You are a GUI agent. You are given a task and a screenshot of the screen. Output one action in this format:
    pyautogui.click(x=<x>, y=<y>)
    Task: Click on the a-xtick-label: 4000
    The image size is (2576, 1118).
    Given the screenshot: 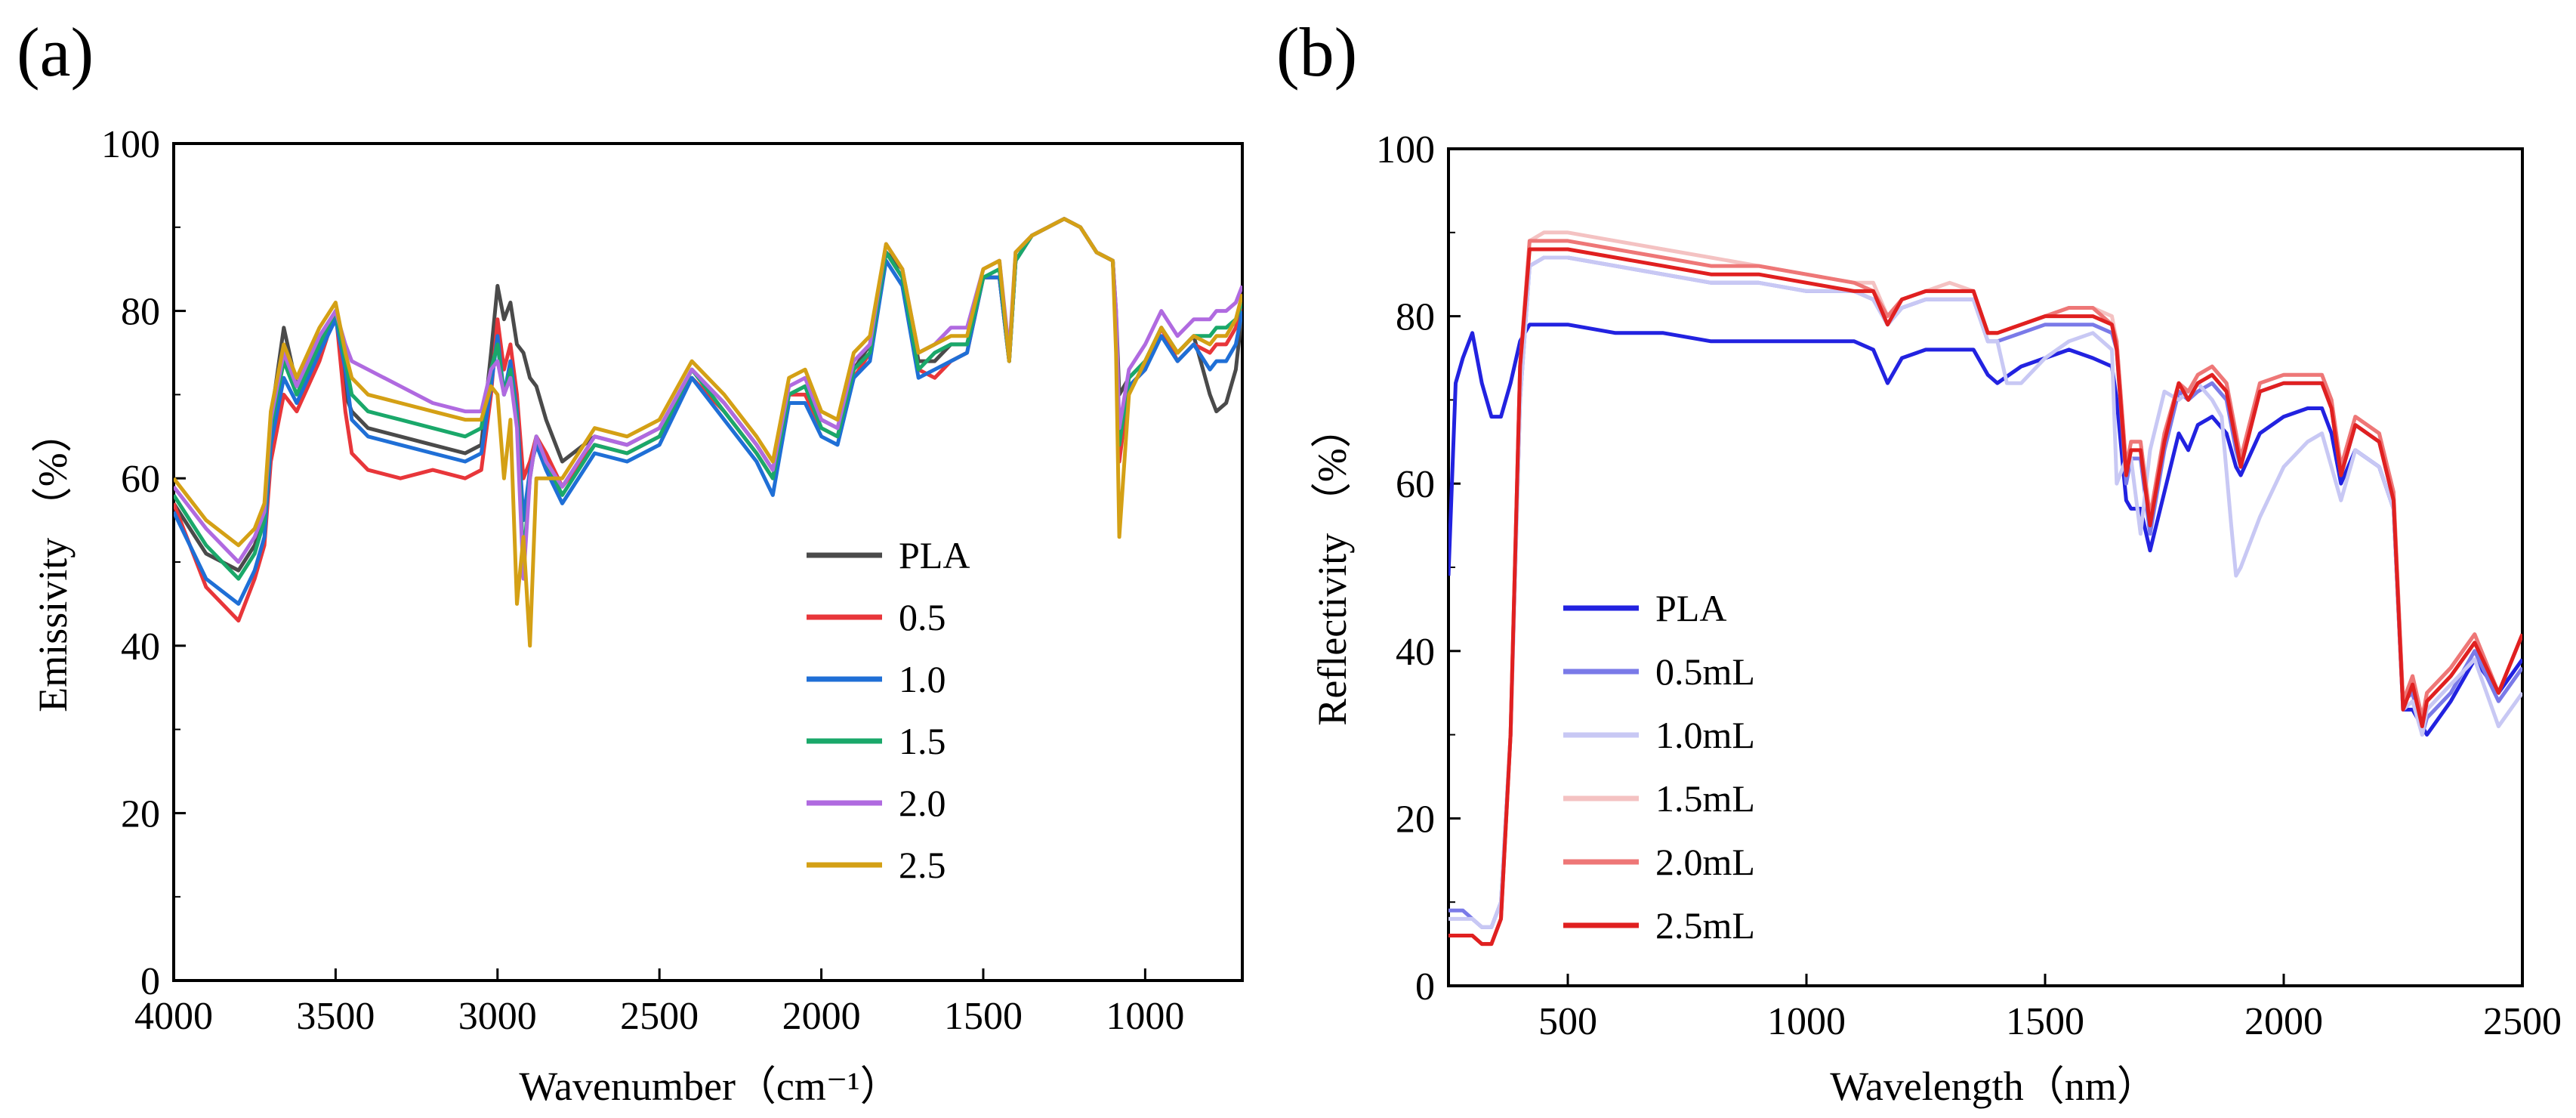 What is the action you would take?
    pyautogui.click(x=173, y=1016)
    